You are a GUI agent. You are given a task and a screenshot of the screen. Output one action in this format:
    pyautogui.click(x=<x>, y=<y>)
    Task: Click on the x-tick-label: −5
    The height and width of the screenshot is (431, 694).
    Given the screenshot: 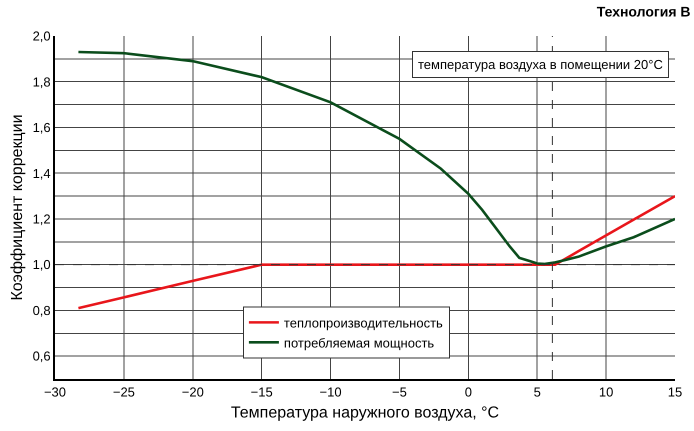 What is the action you would take?
    pyautogui.click(x=399, y=392)
    